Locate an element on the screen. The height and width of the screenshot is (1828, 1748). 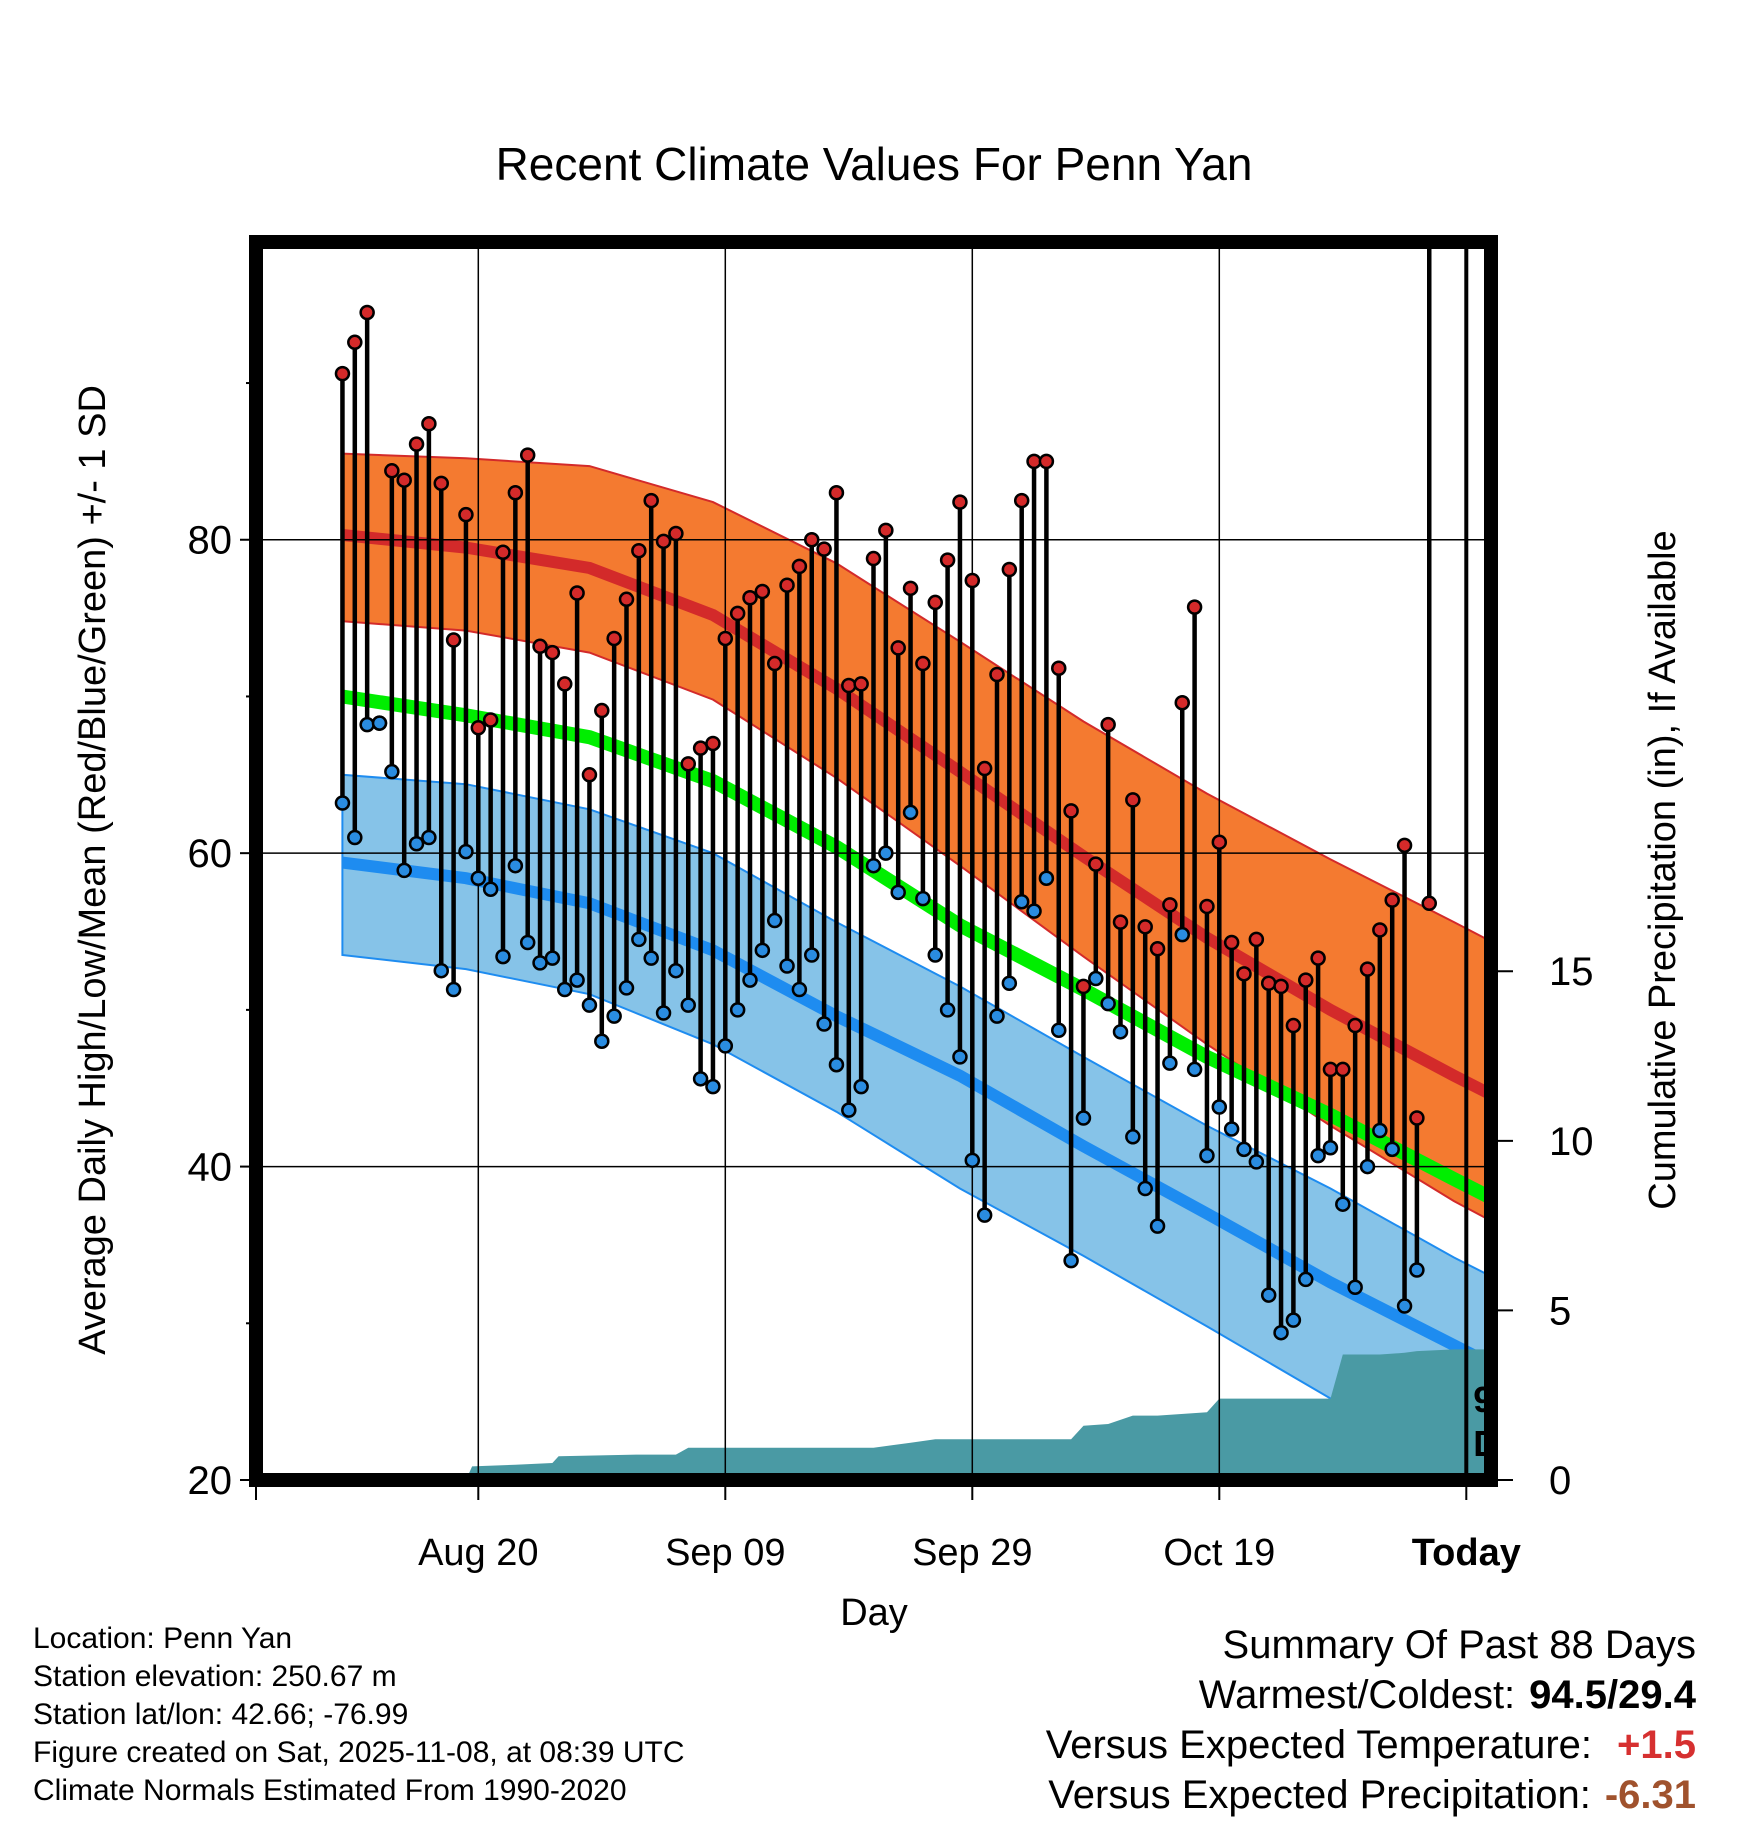
y-tick-label: 20 is located at coordinates (210, 1481).